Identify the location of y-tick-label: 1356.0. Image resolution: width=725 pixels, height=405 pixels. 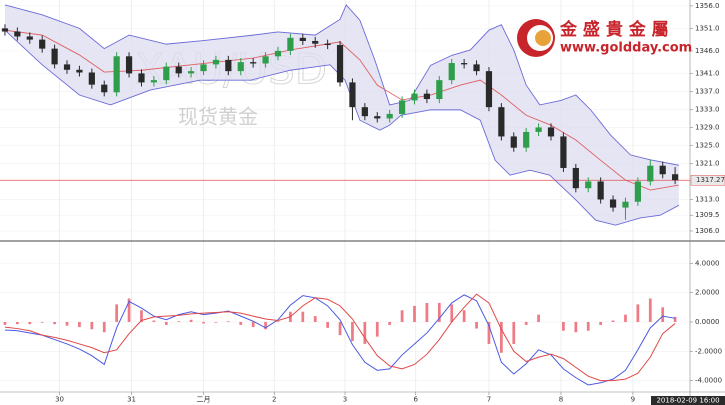
(707, 6).